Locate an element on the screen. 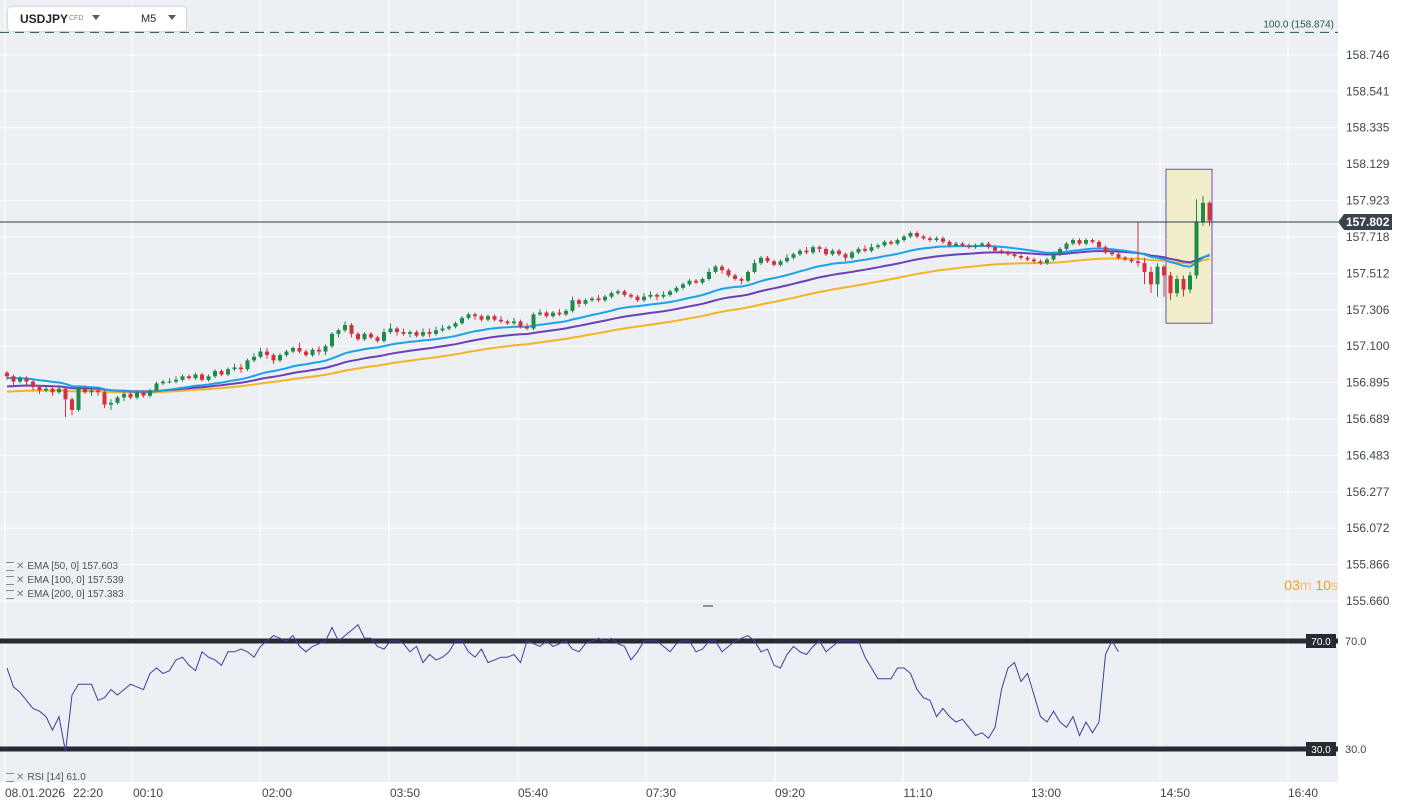  time-tick-label: 13:00 is located at coordinates (1046, 793).